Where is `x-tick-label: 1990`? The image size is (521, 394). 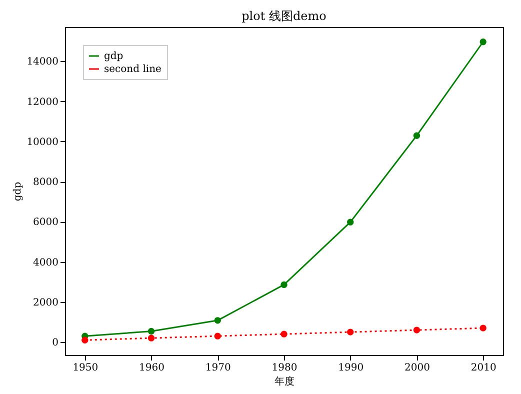
x-tick-label: 1990 is located at coordinates (351, 368).